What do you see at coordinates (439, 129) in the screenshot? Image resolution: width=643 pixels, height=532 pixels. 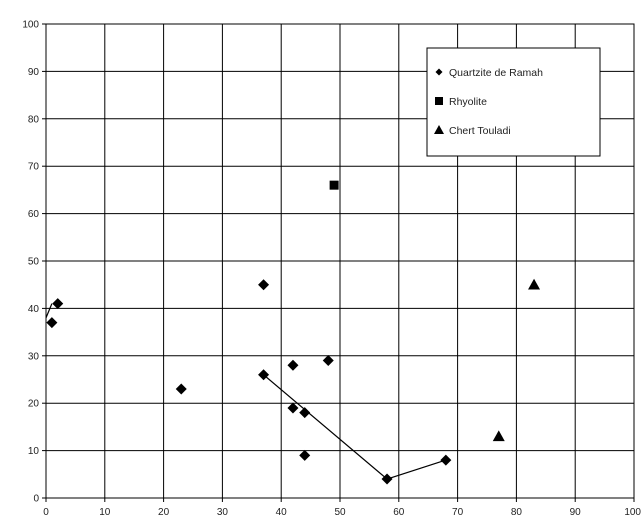 I see `legend-marker-chert-touladi` at bounding box center [439, 129].